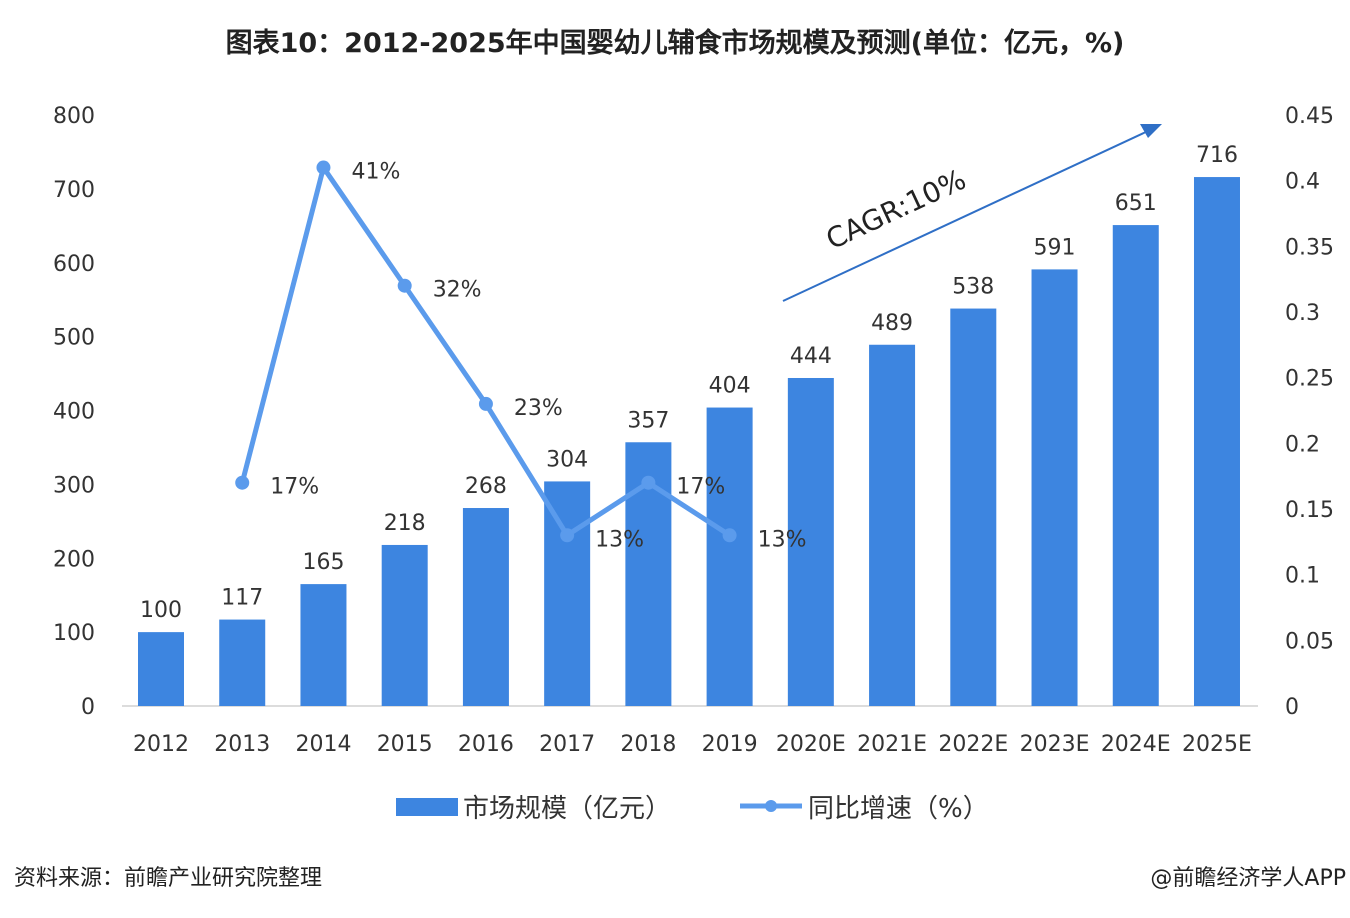  Describe the element at coordinates (567, 744) in the screenshot. I see `x-tick-label: 2017` at that location.